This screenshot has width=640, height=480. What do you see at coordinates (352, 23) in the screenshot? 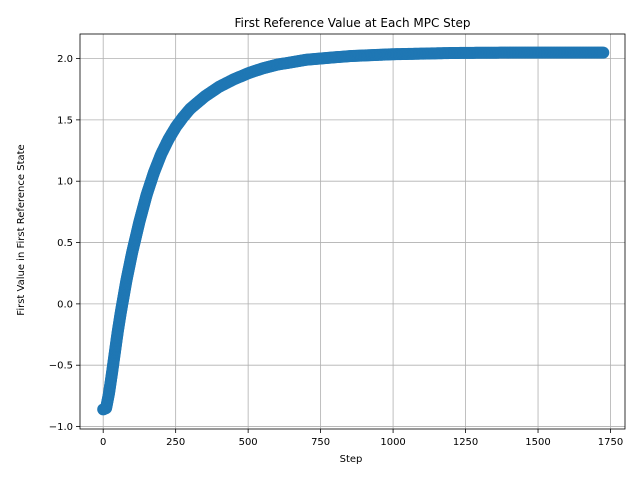
I see `chart-title: First Reference Value at Each MPC Step` at bounding box center [352, 23].